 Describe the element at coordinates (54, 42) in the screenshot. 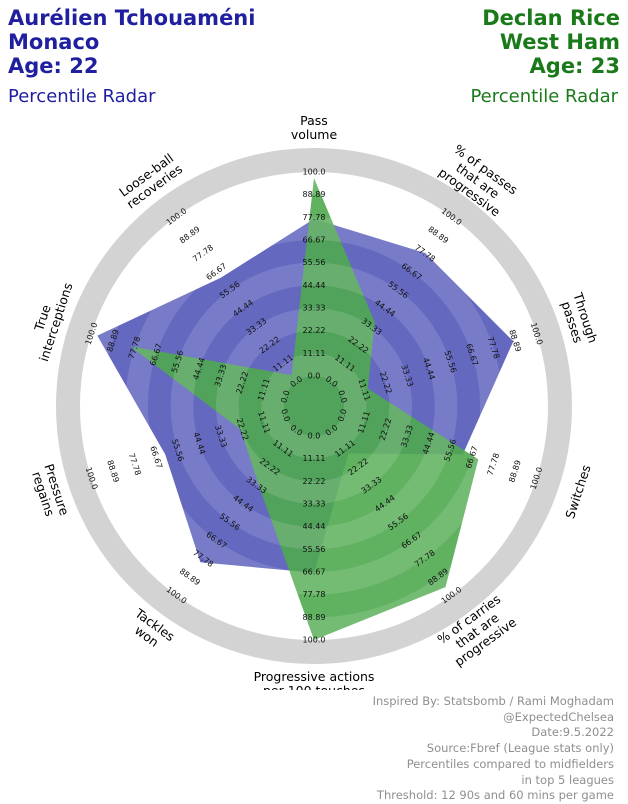

I see `left-player-team: Monaco` at that location.